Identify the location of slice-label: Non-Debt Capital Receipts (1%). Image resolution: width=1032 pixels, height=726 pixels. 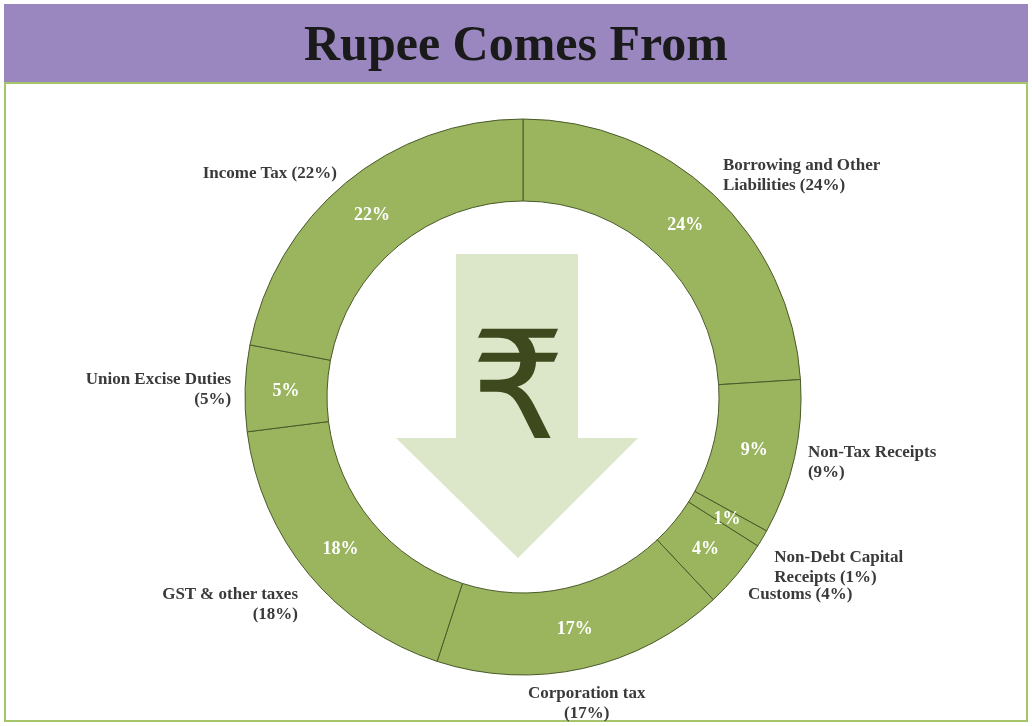
(839, 566).